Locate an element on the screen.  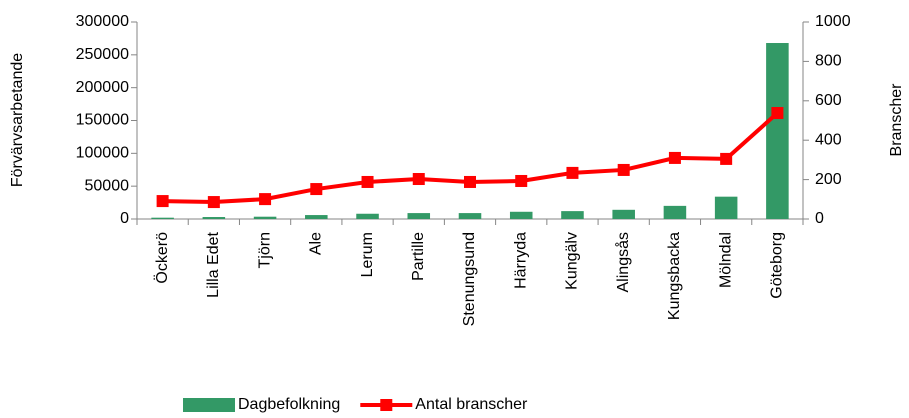
legend-label: Antal branscher is located at coordinates (471, 404).